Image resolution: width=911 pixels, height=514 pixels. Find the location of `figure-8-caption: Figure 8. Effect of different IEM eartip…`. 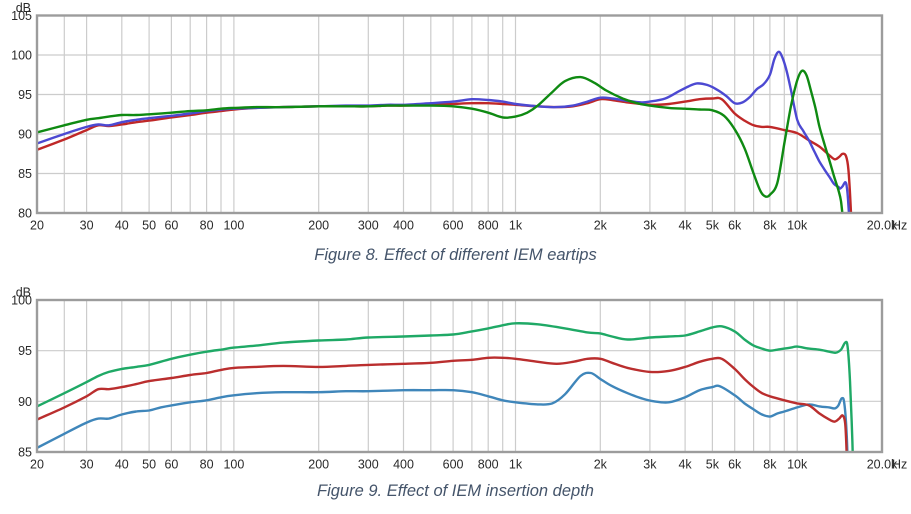

figure-8-caption: Figure 8. Effect of different IEM eartip… is located at coordinates (455, 255).